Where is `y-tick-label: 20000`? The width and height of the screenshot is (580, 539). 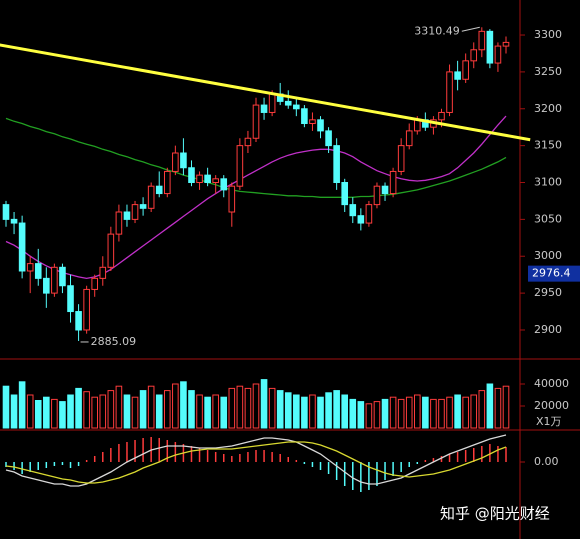 y-tick-label: 20000 is located at coordinates (551, 405).